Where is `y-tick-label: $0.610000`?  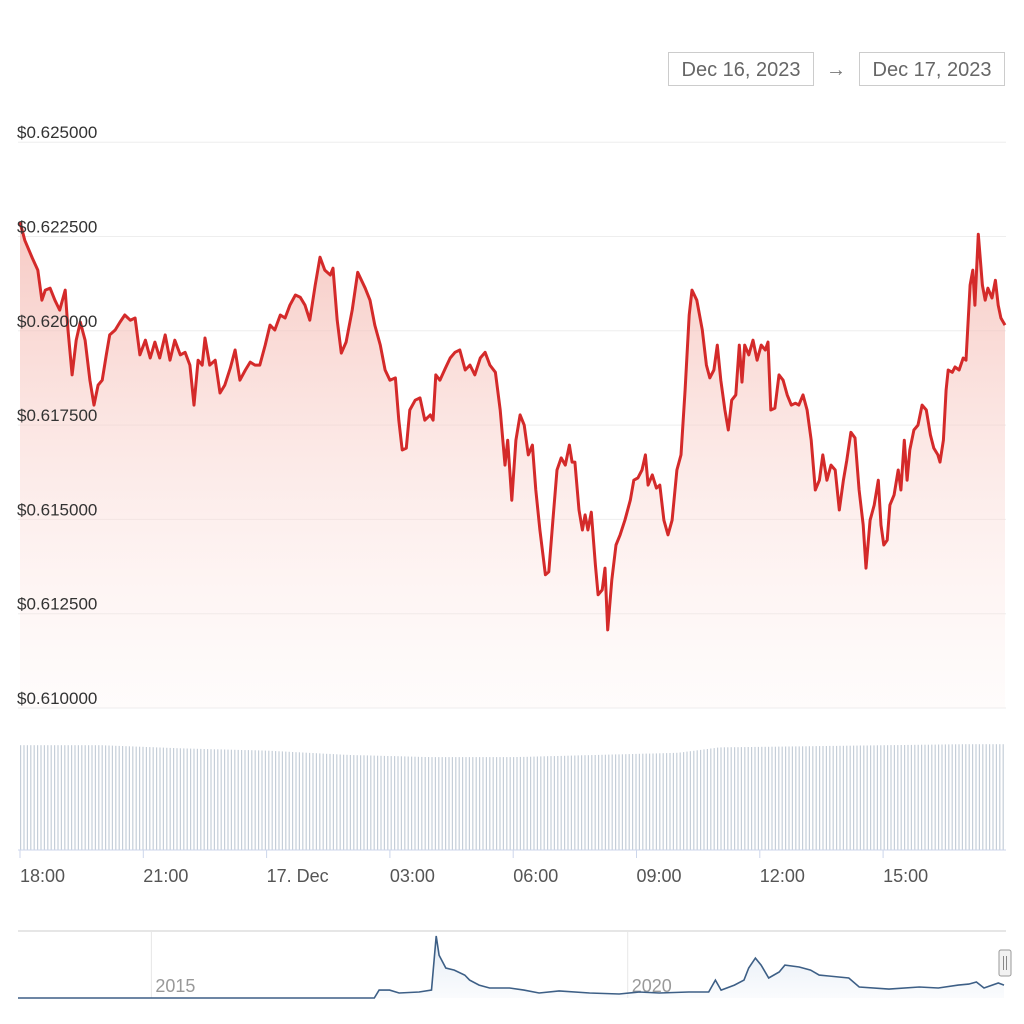
y-tick-label: $0.610000 is located at coordinates (57, 698).